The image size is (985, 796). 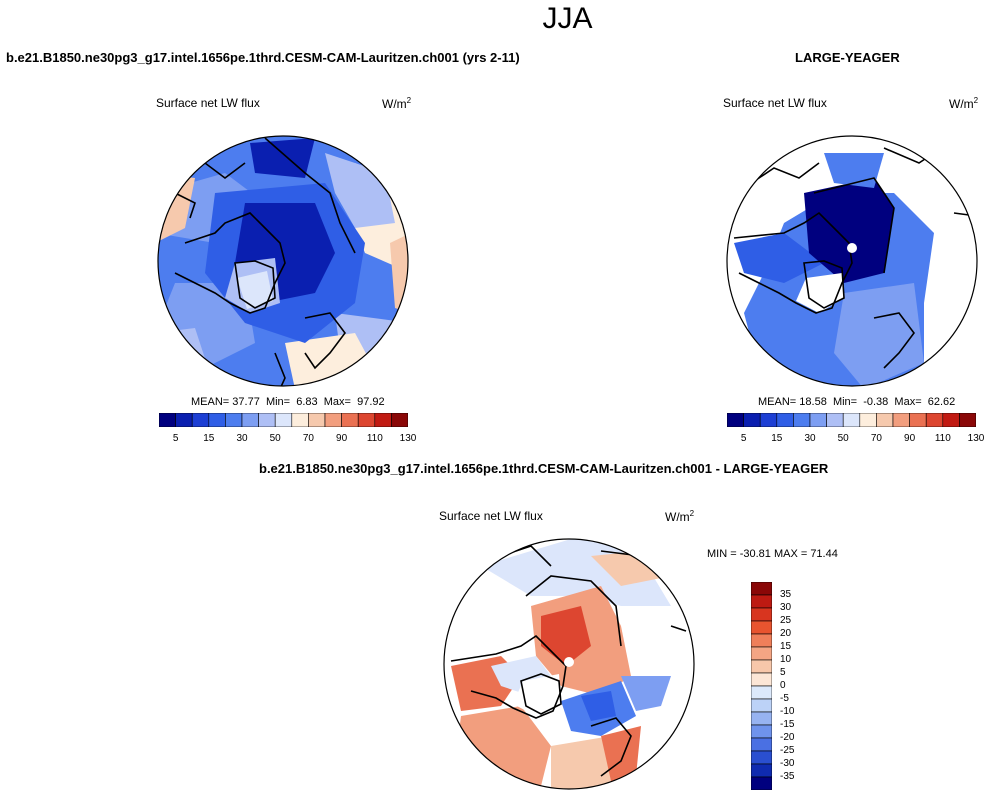 I want to click on colorbar-tick-label: 0, so click(x=783, y=685).